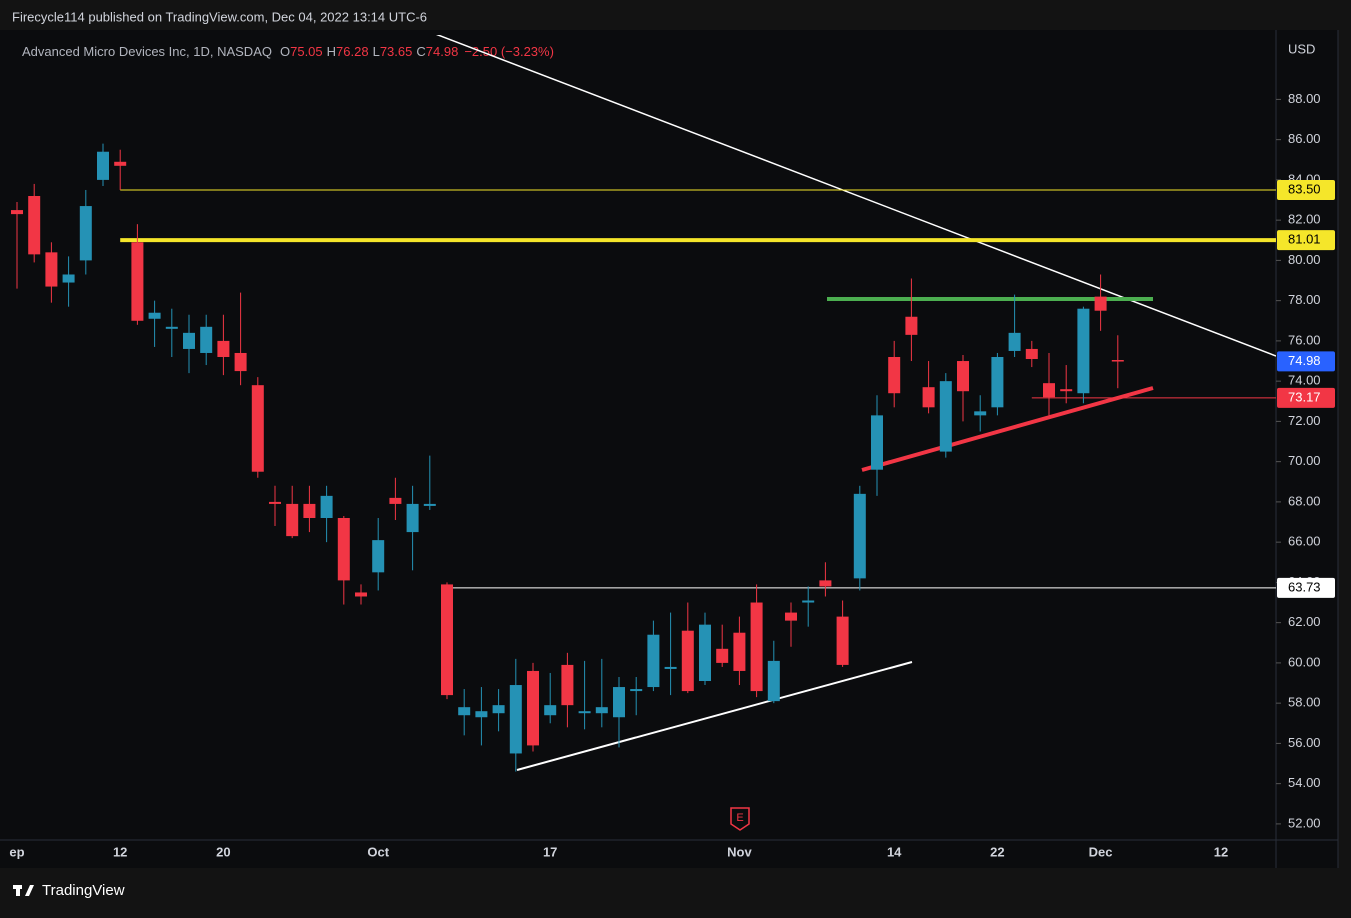 The width and height of the screenshot is (1351, 918). I want to click on legend-value: 76.28, so click(352, 51).